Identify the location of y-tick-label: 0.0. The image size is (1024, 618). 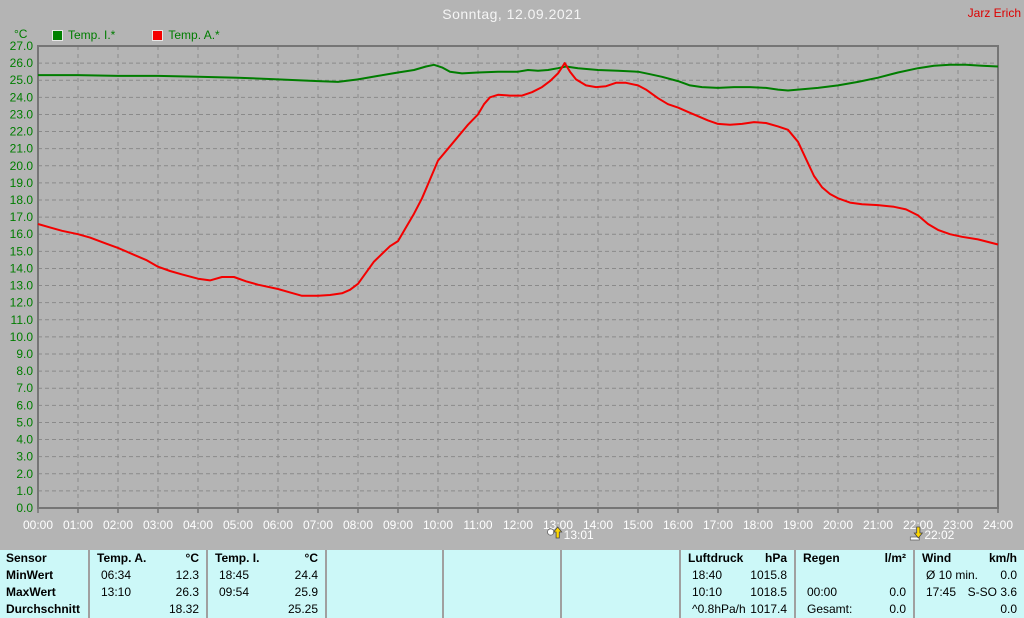
(24, 508).